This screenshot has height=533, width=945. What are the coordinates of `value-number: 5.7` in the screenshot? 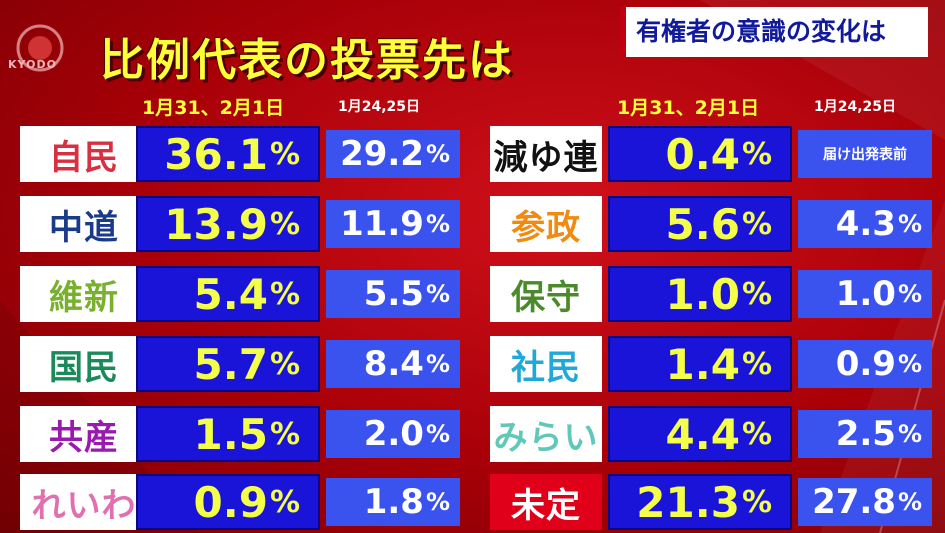 It's located at (230, 364).